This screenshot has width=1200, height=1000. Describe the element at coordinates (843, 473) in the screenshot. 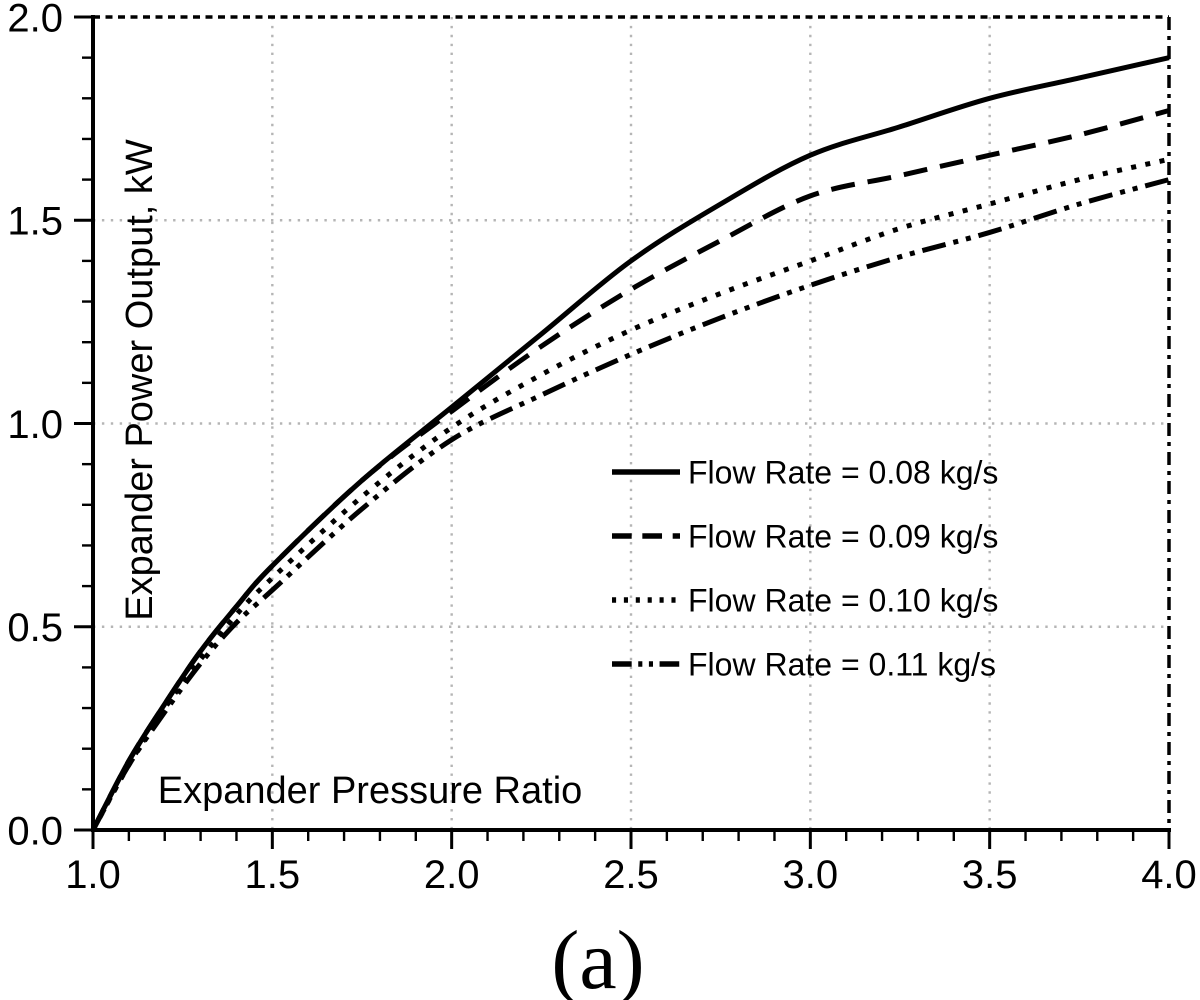

I see `legend-label: Flow Rate = 0.08 kg/s` at that location.